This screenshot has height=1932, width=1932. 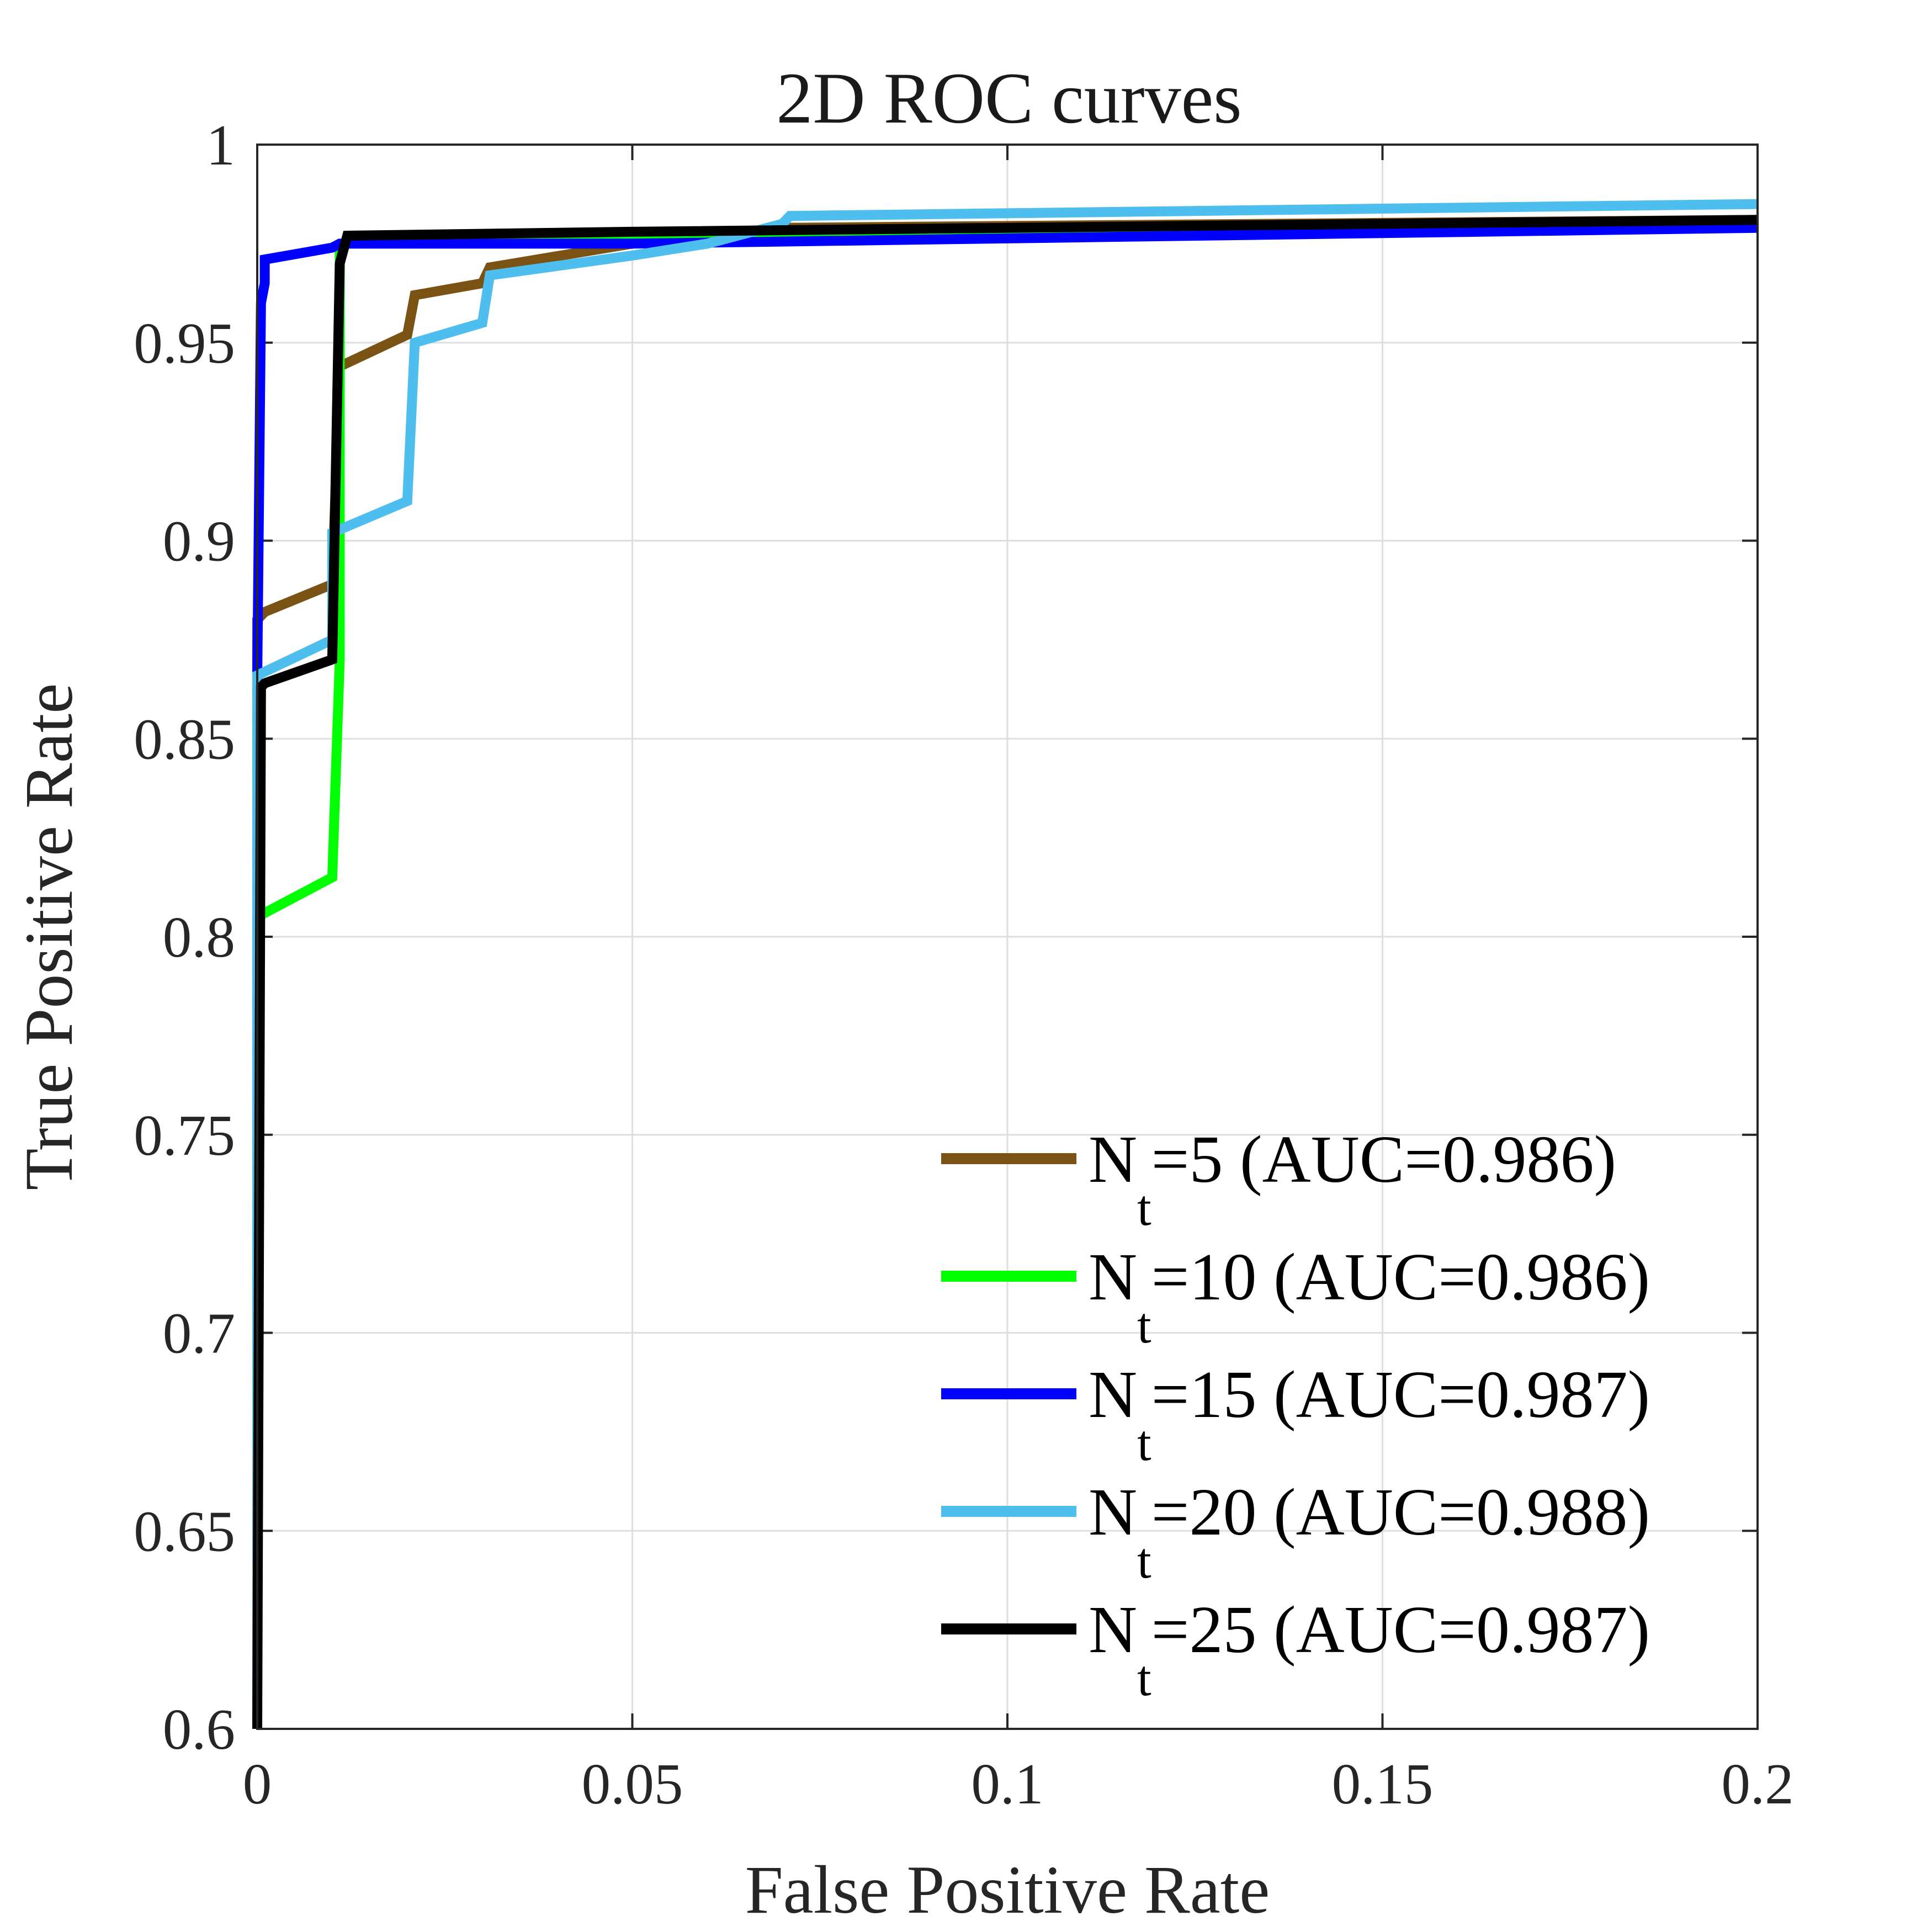 What do you see at coordinates (49, 937) in the screenshot?
I see `y-axis-label: True Positive Rate` at bounding box center [49, 937].